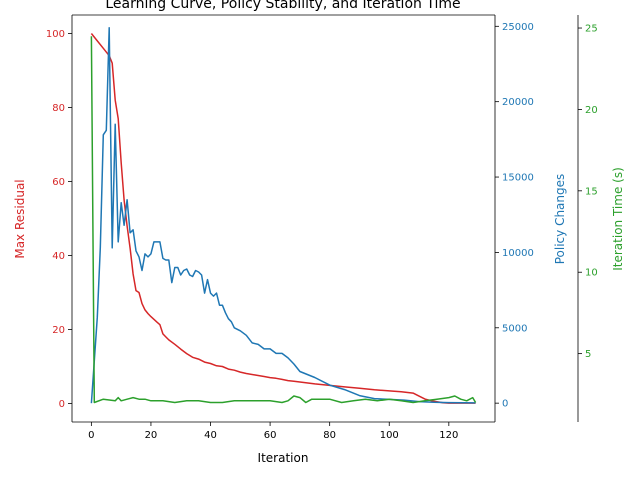 The image size is (640, 480). Describe the element at coordinates (591, 110) in the screenshot. I see `time-tick-label: 20` at that location.